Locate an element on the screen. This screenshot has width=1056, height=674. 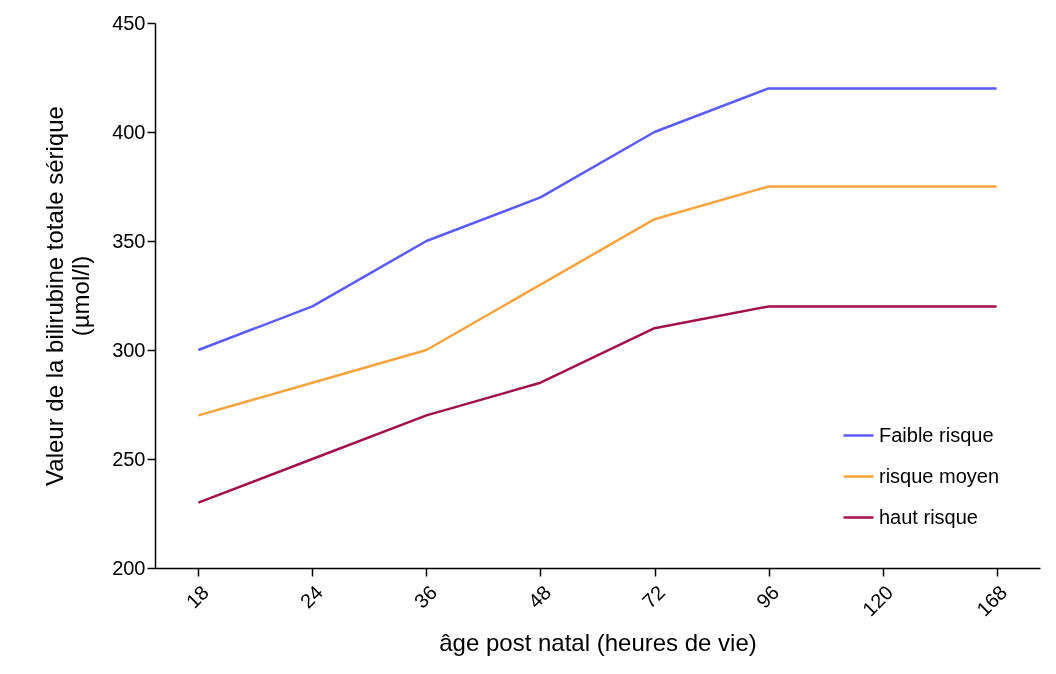
x-tick-label: 72 is located at coordinates (653, 597).